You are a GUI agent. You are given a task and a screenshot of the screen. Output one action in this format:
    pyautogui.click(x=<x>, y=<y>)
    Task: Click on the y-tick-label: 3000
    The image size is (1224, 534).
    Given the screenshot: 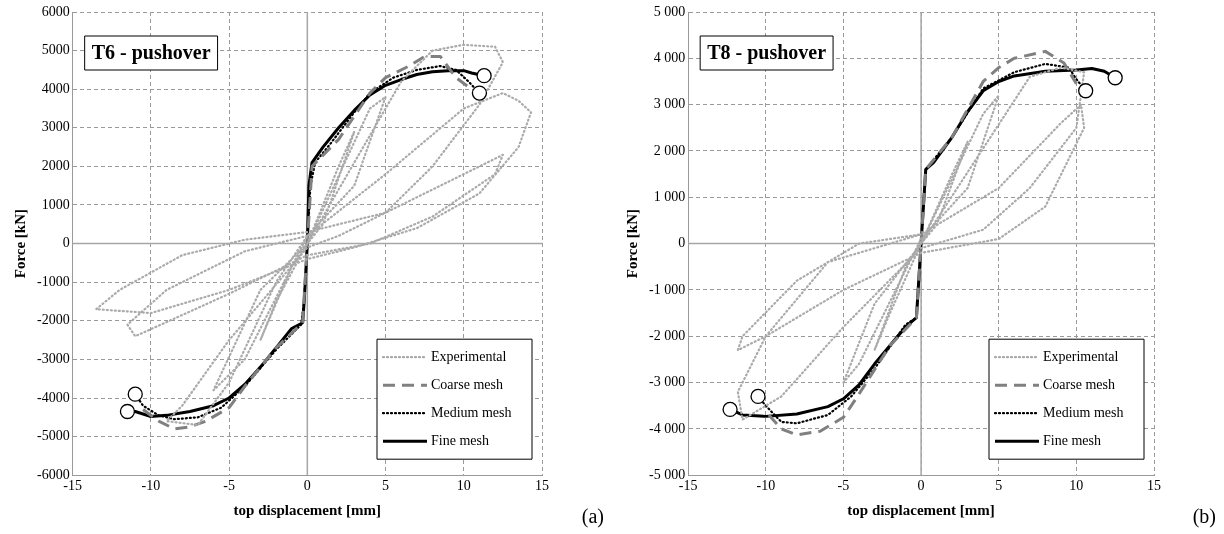 What is the action you would take?
    pyautogui.click(x=55, y=127)
    